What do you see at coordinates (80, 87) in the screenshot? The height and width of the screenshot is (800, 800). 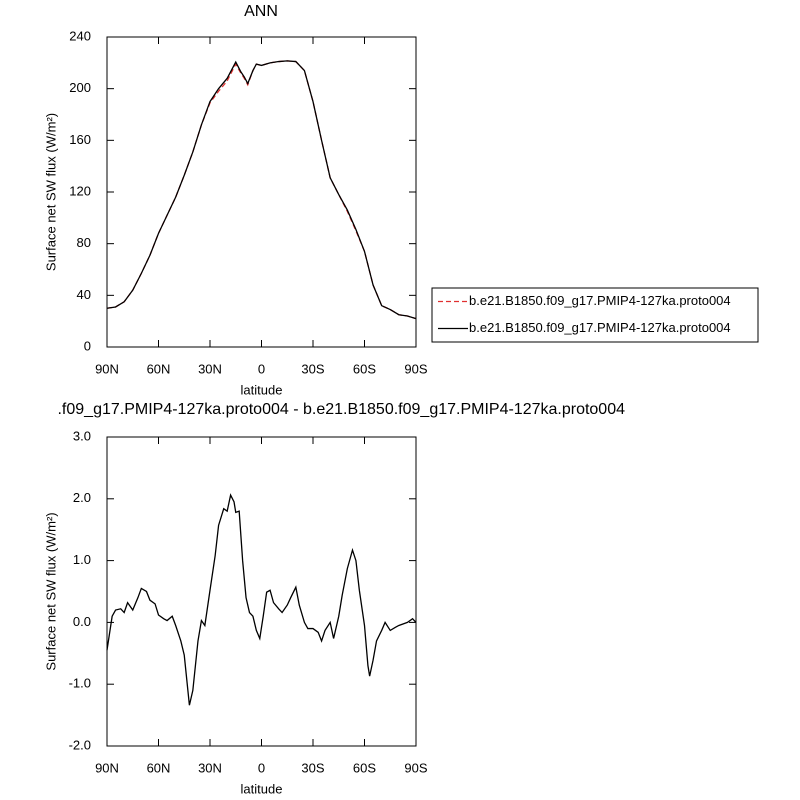 I see `y-tick-label: 200` at bounding box center [80, 87].